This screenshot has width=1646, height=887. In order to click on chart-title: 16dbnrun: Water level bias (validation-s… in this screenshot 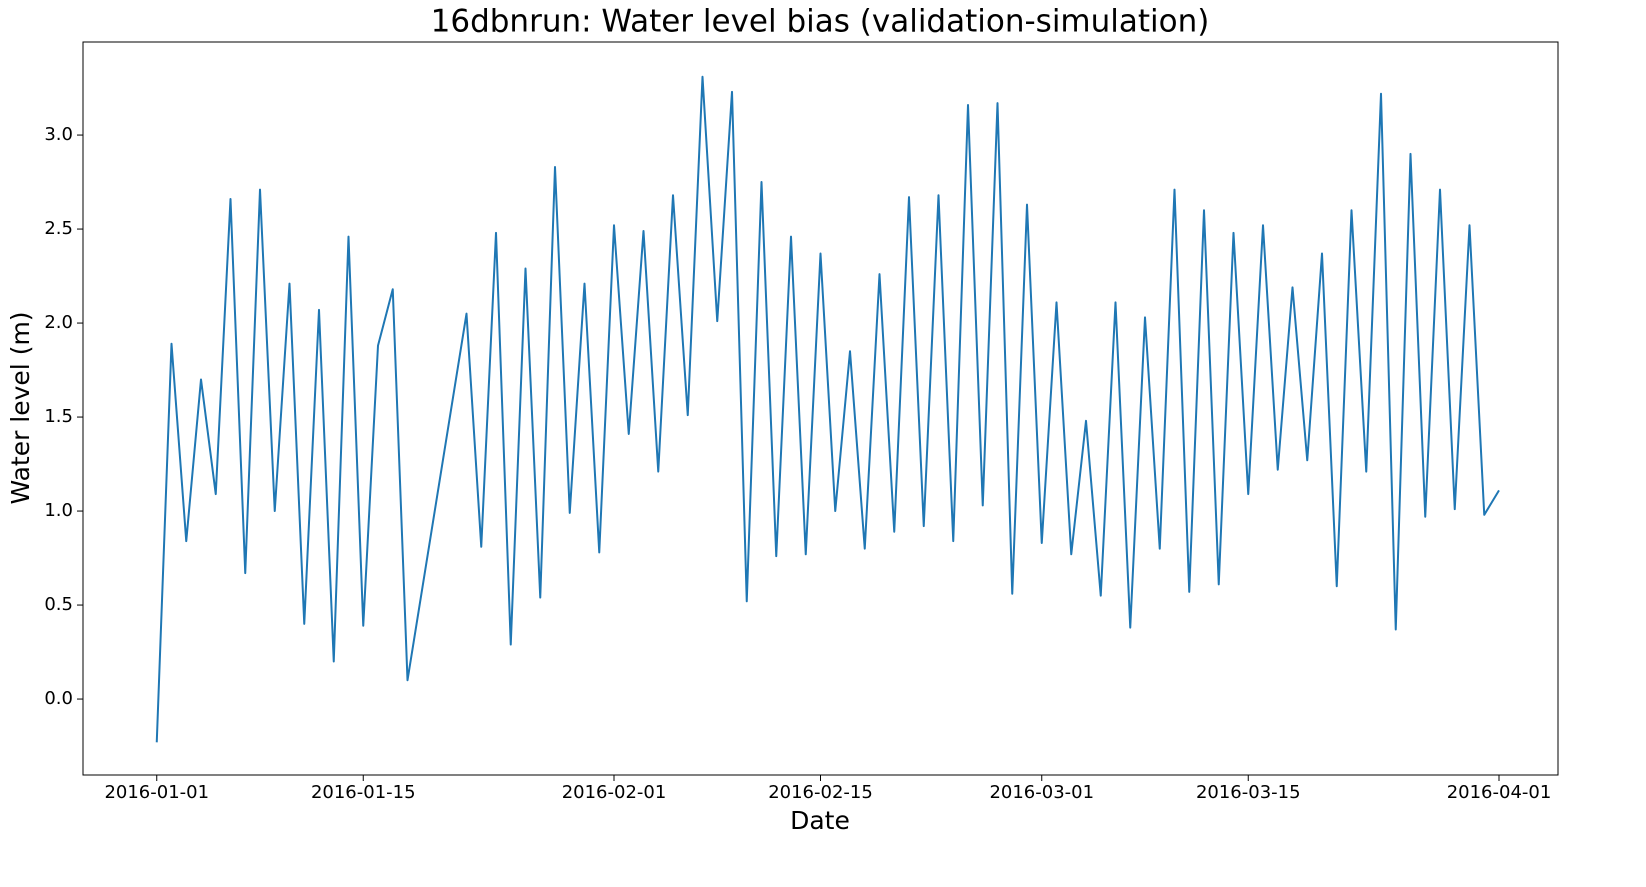, I will do `click(820, 22)`.